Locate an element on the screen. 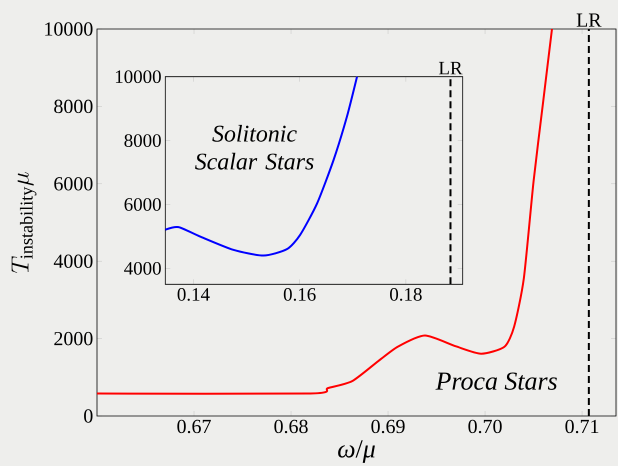 This screenshot has width=618, height=466. annotation: Proca Stars is located at coordinates (496, 381).